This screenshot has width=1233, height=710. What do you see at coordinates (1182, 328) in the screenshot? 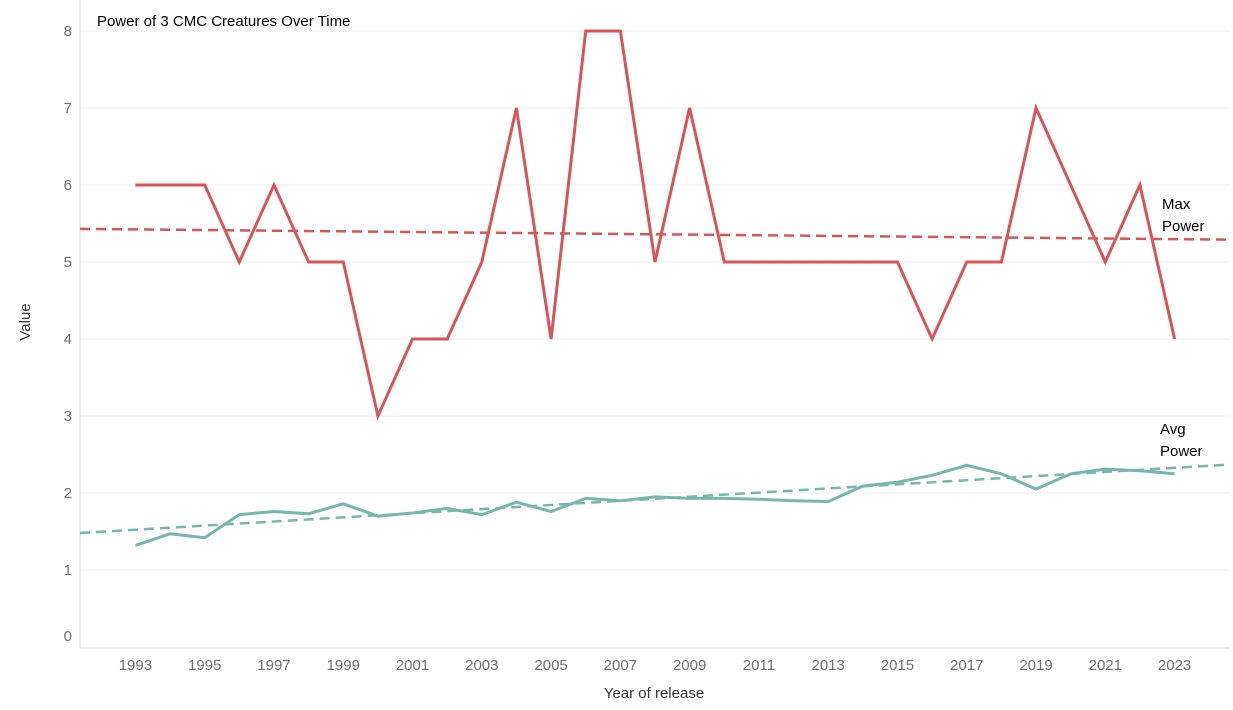
I see `series-labels: Max Power Avg Power` at bounding box center [1182, 328].